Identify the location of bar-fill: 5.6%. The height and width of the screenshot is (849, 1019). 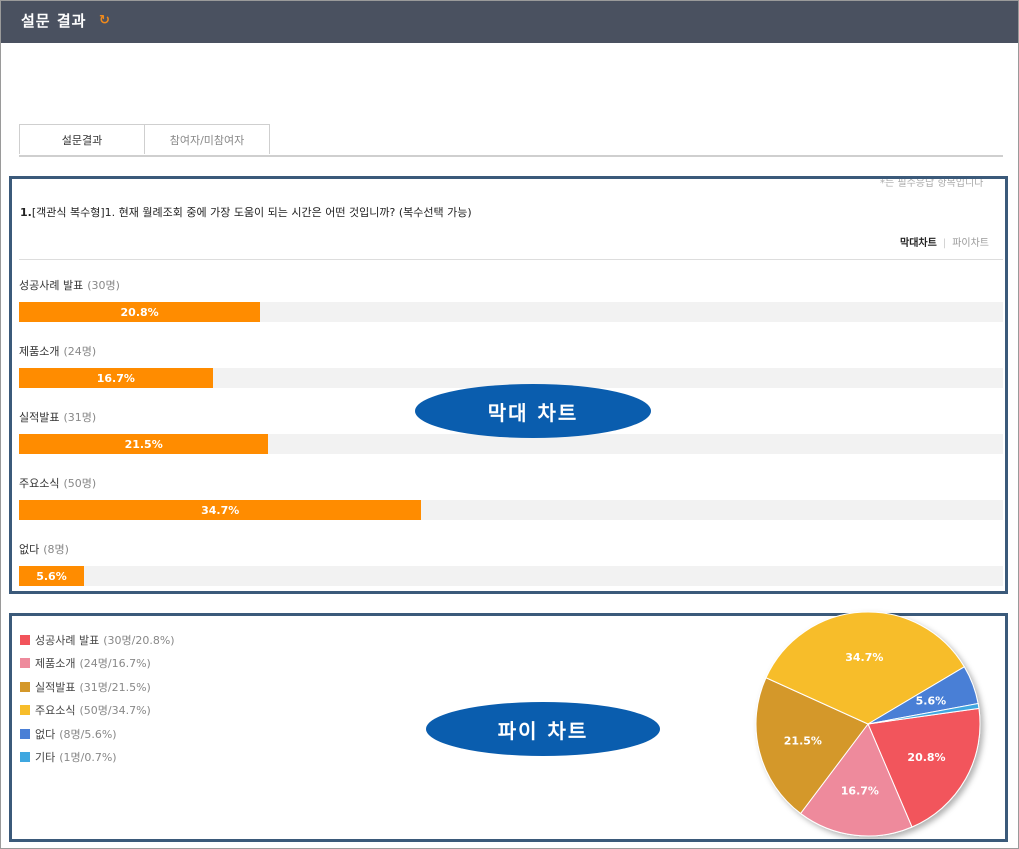
(51, 576).